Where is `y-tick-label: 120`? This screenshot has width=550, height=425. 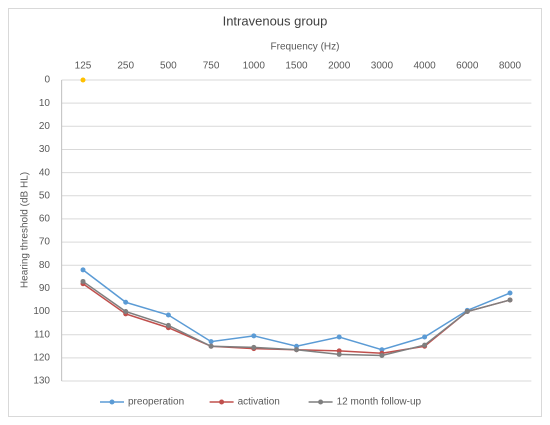
y-tick-label: 120 is located at coordinates (41, 357).